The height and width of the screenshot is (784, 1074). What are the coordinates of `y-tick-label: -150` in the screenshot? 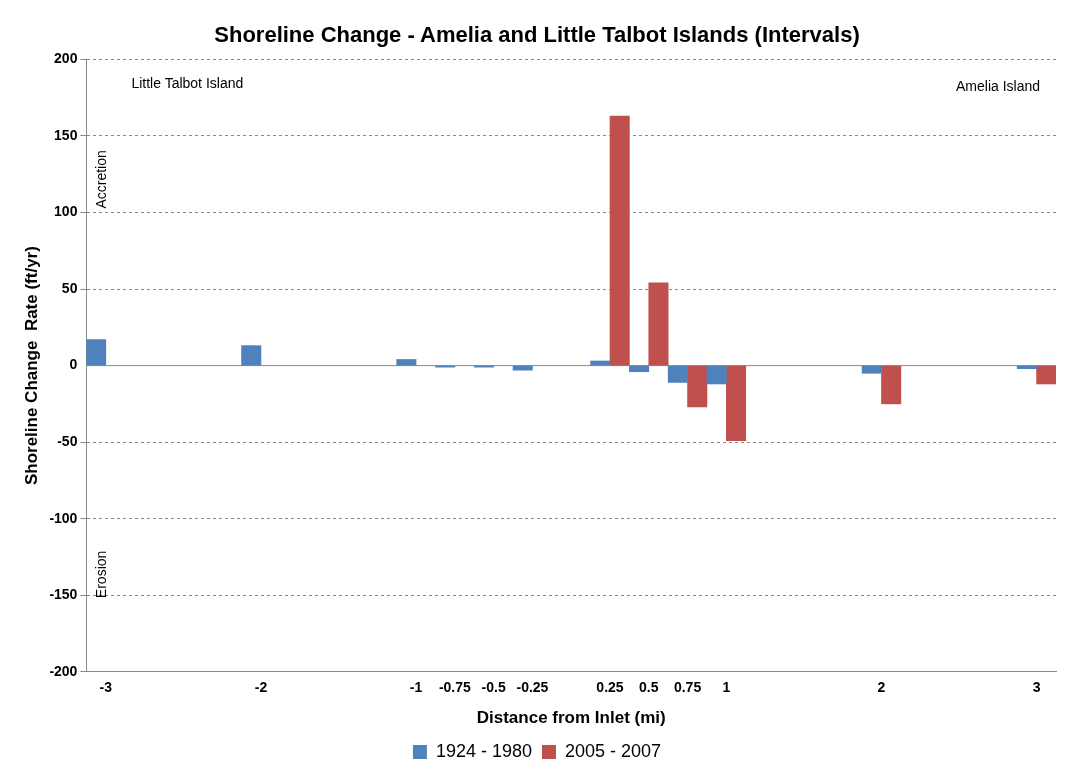 It's located at (63, 594).